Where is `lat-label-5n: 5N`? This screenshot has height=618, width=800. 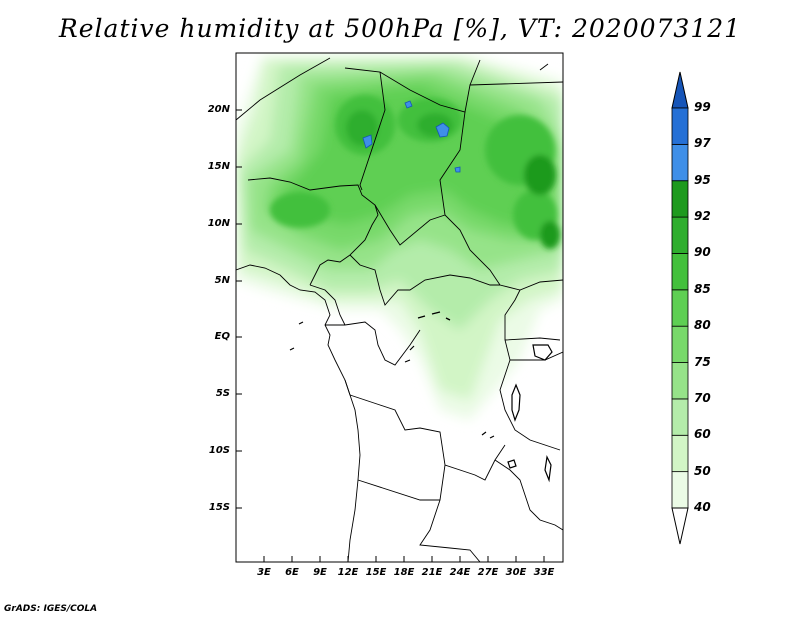
lat-label-5n: 5N is located at coordinates (222, 280).